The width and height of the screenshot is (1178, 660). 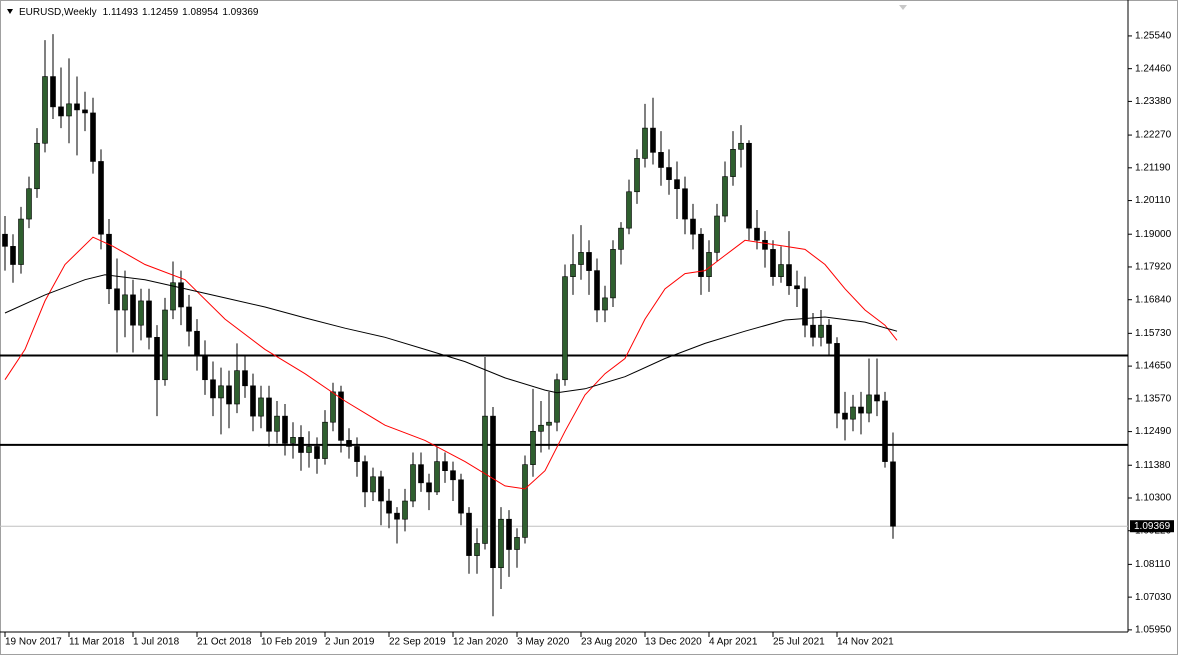 What do you see at coordinates (33, 642) in the screenshot?
I see `x-tick-label: 19 Nov 2017` at bounding box center [33, 642].